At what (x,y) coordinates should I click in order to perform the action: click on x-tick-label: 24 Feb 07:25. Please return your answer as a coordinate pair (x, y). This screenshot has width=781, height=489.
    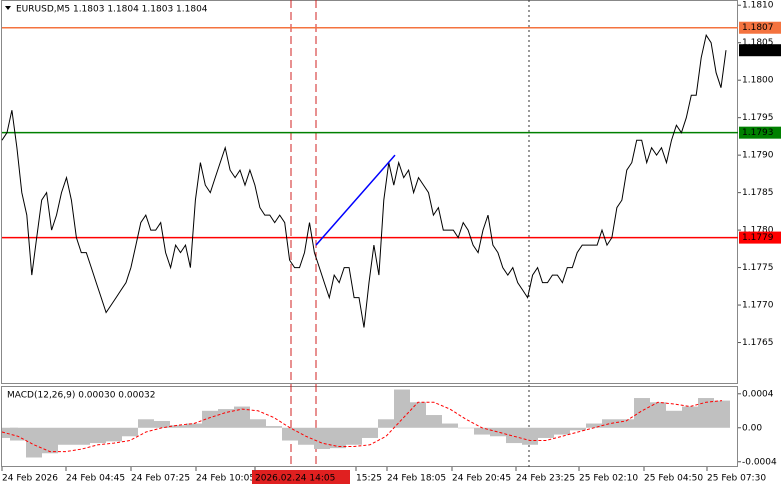
    Looking at the image, I should click on (160, 479).